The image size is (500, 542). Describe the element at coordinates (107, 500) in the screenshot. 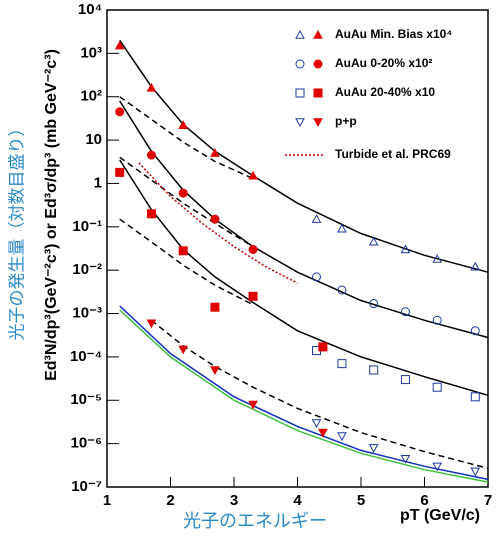

I see `x-tick-label: 1` at that location.